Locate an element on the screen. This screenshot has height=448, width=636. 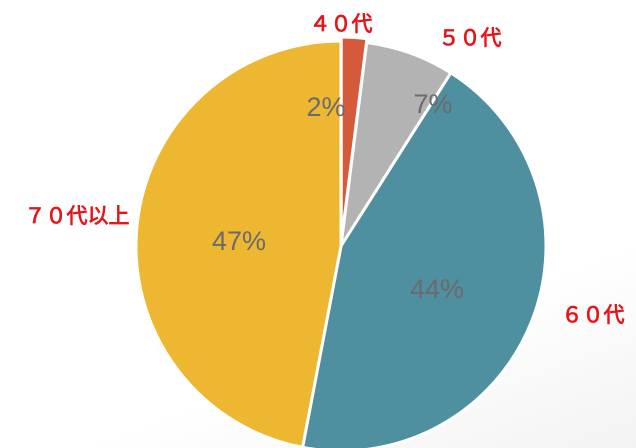
pie-percent-label: 7% is located at coordinates (432, 104).